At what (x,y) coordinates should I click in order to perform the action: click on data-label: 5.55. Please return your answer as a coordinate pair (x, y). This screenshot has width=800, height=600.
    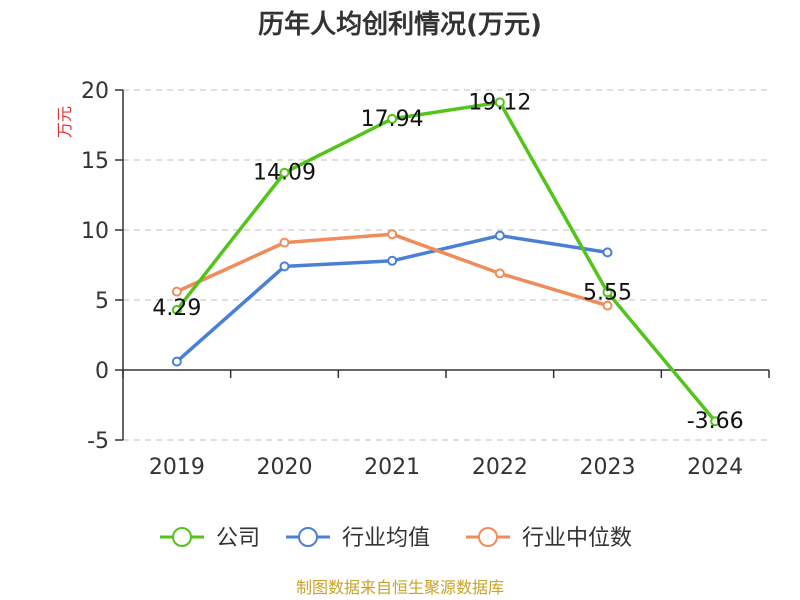
    Looking at the image, I should click on (607, 292).